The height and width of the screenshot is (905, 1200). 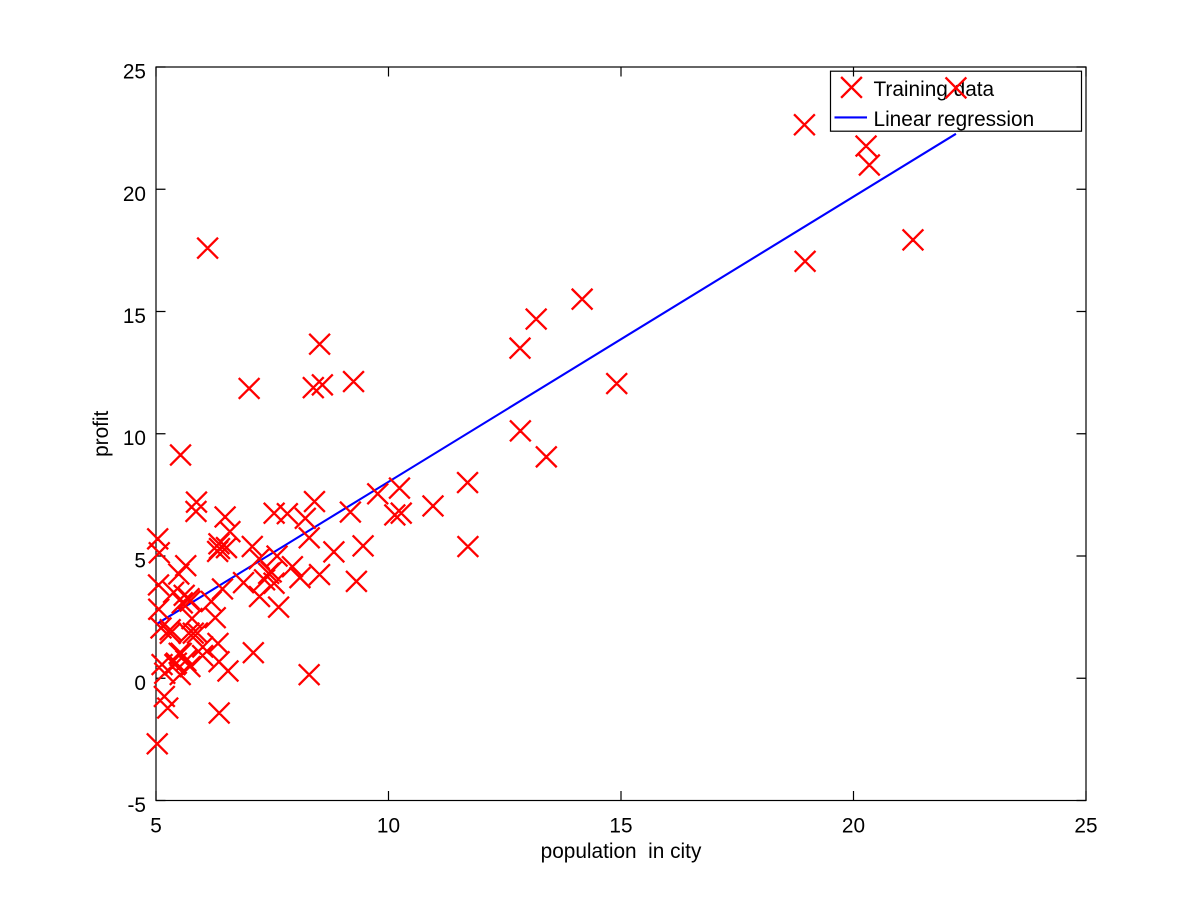 What do you see at coordinates (140, 683) in the screenshot?
I see `svg-text: 0` at bounding box center [140, 683].